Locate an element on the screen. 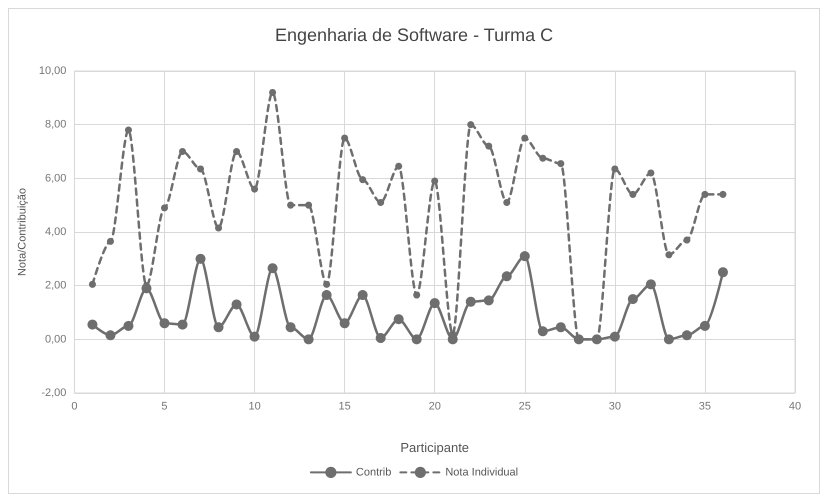 The image size is (827, 501). y-tick-label: -2,00 is located at coordinates (53, 393).